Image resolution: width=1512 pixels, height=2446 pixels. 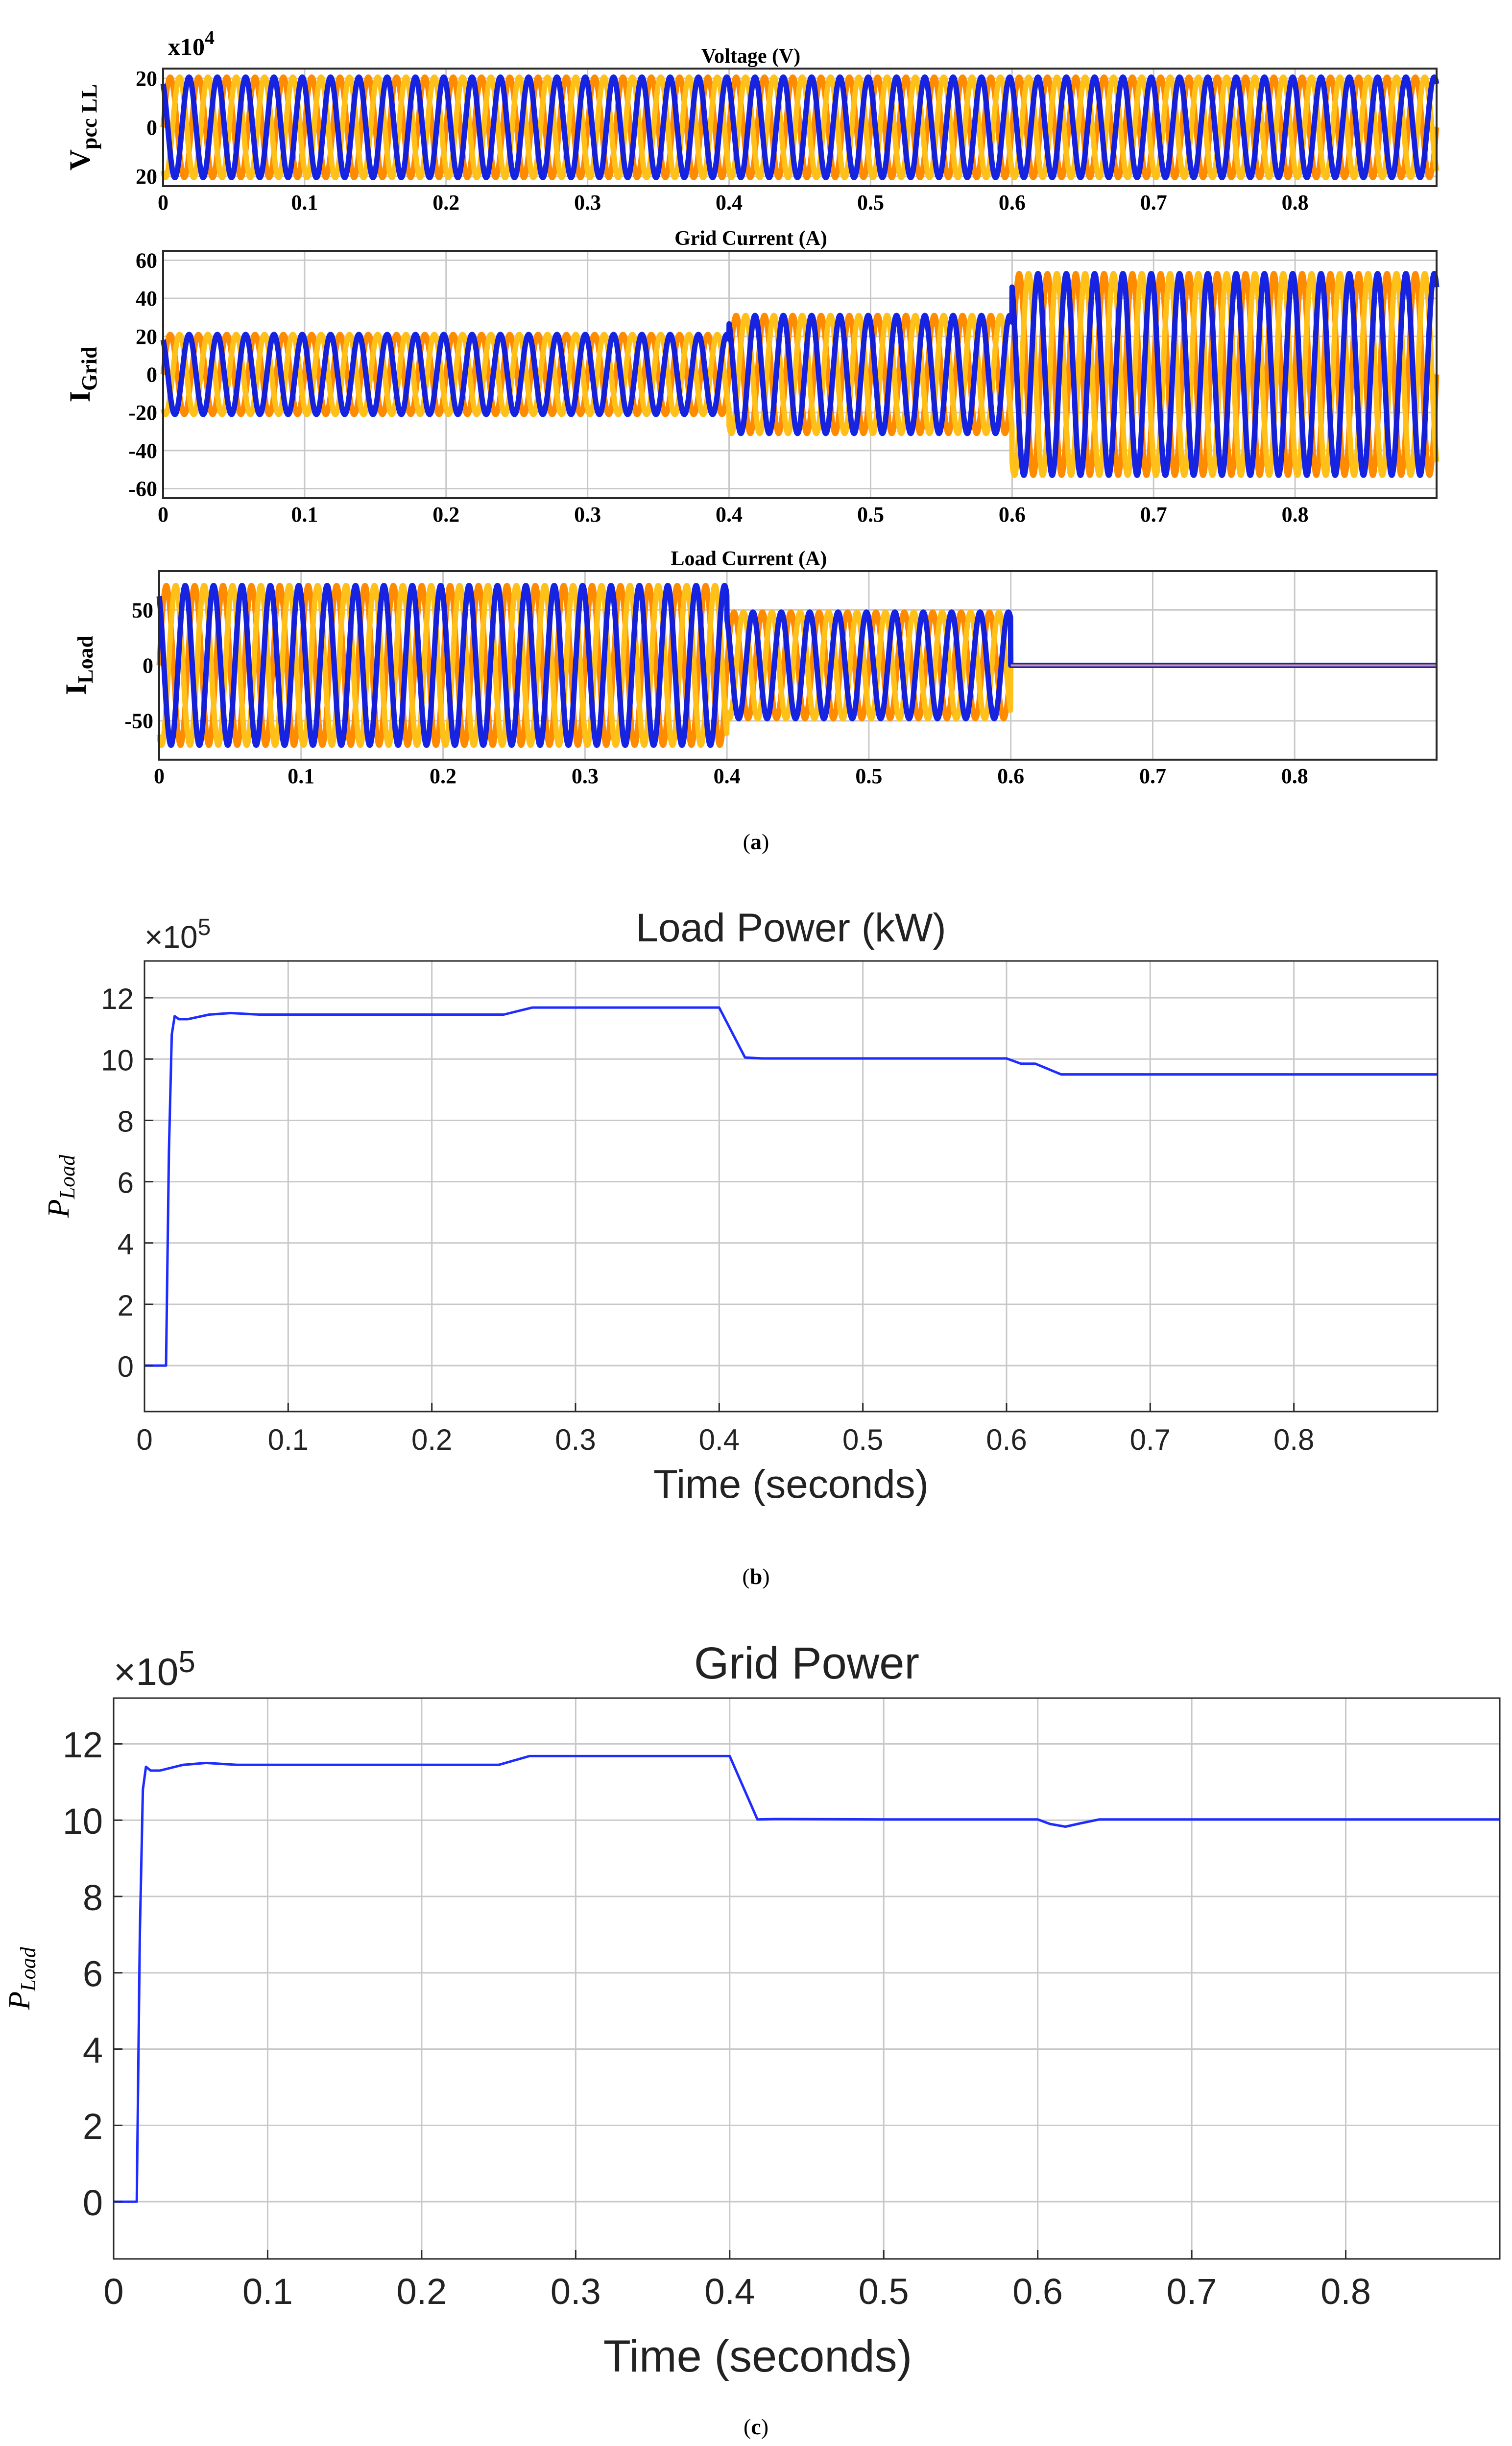 I want to click on voltage-exponent: x104, so click(x=191, y=43).